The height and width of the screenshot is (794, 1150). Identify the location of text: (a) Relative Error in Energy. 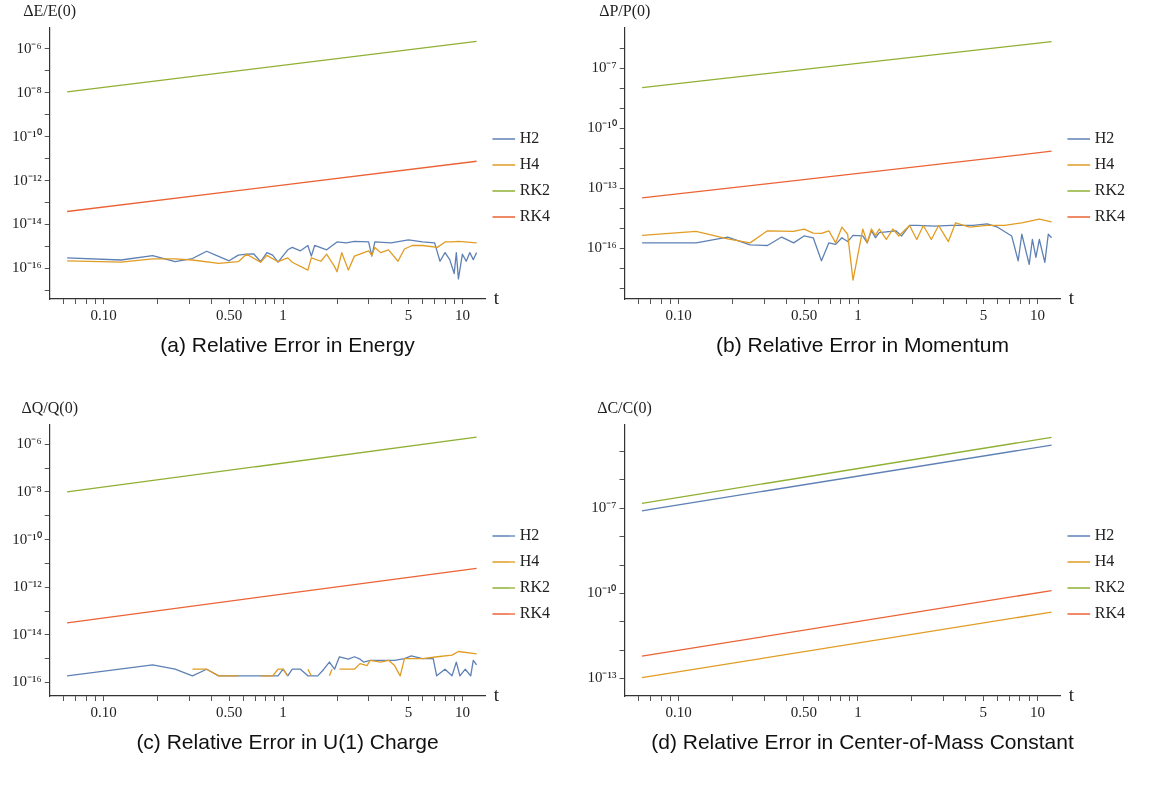
(287, 345).